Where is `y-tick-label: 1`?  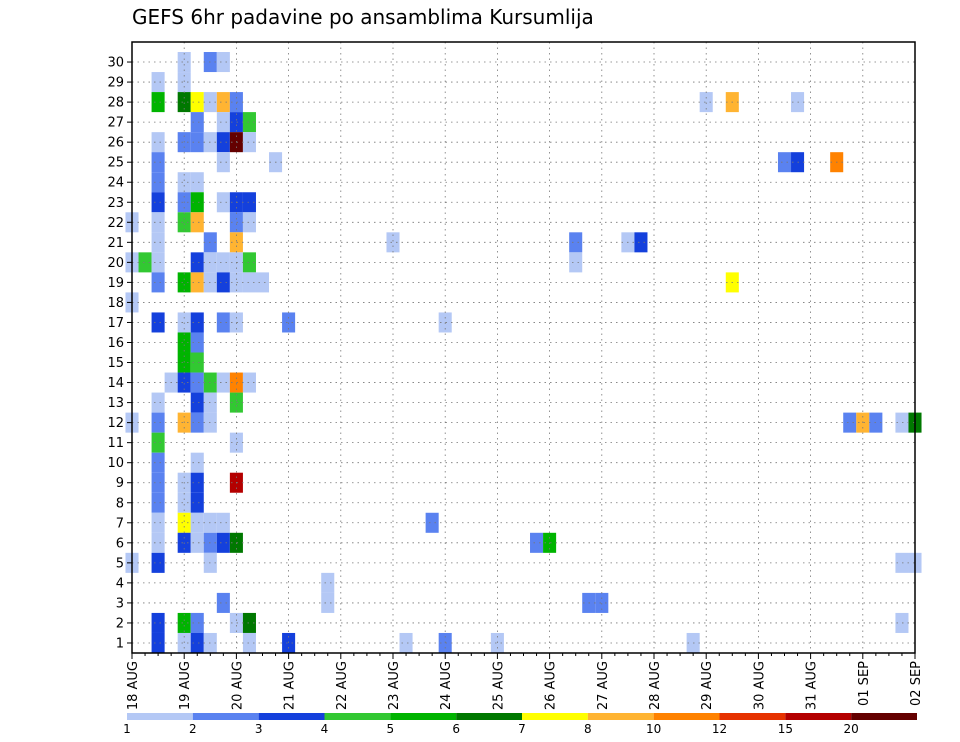
y-tick-label: 1 is located at coordinates (120, 643).